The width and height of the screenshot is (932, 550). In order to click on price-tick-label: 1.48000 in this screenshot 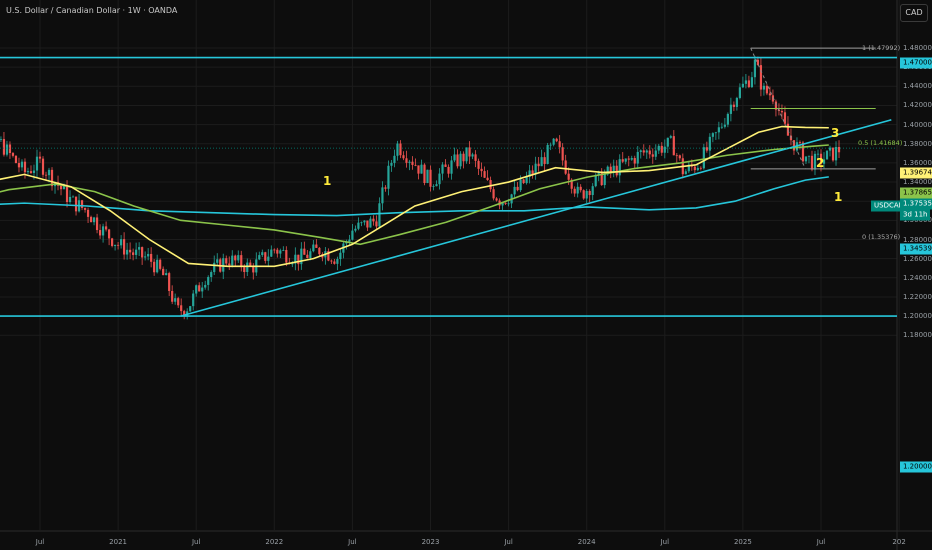, I will do `click(917, 48)`.